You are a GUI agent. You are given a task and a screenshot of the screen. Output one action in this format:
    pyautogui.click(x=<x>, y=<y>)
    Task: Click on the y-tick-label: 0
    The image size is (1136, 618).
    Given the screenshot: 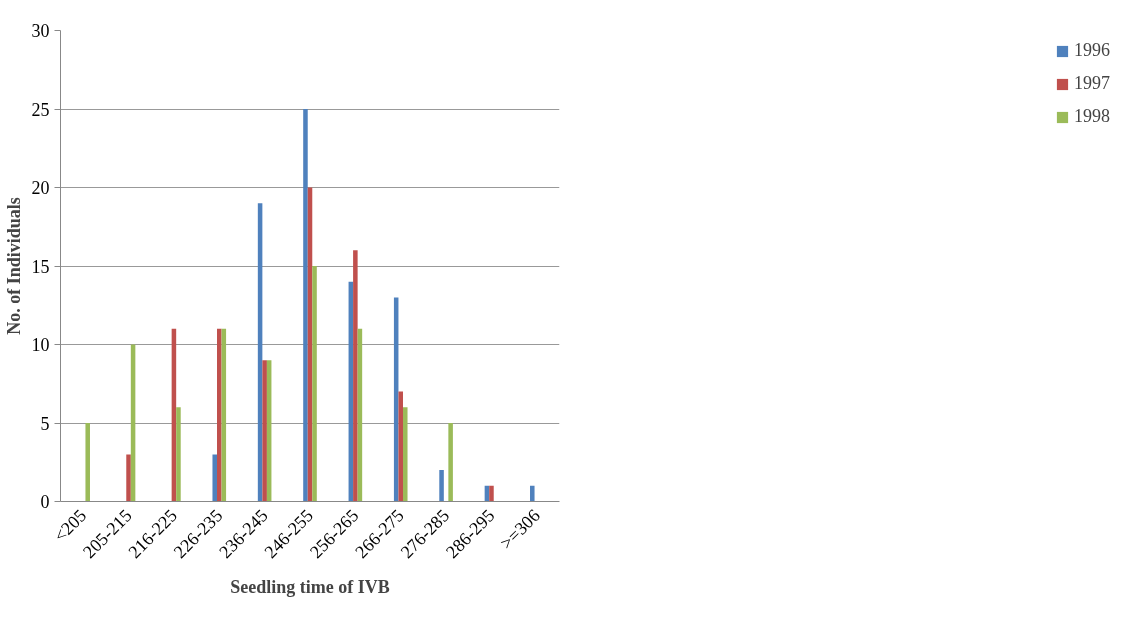 What is the action you would take?
    pyautogui.click(x=45, y=502)
    